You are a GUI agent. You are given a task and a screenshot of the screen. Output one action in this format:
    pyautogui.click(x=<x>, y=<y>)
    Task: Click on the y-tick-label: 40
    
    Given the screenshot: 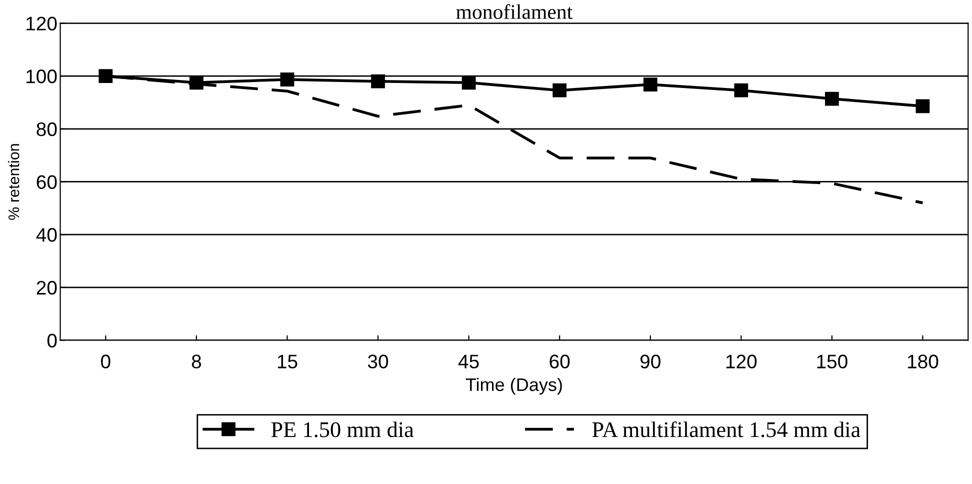 What is the action you would take?
    pyautogui.click(x=46, y=235)
    